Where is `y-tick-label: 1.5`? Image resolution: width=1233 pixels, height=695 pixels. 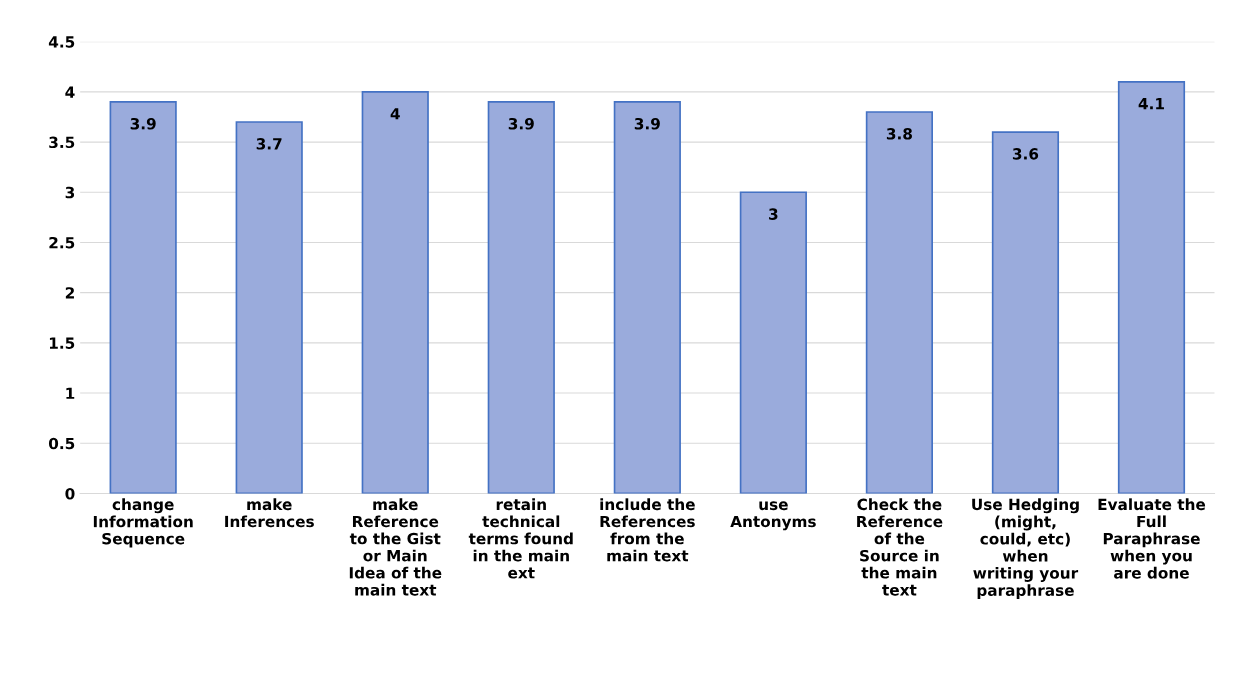
y-tick-label: 1.5 is located at coordinates (62, 343).